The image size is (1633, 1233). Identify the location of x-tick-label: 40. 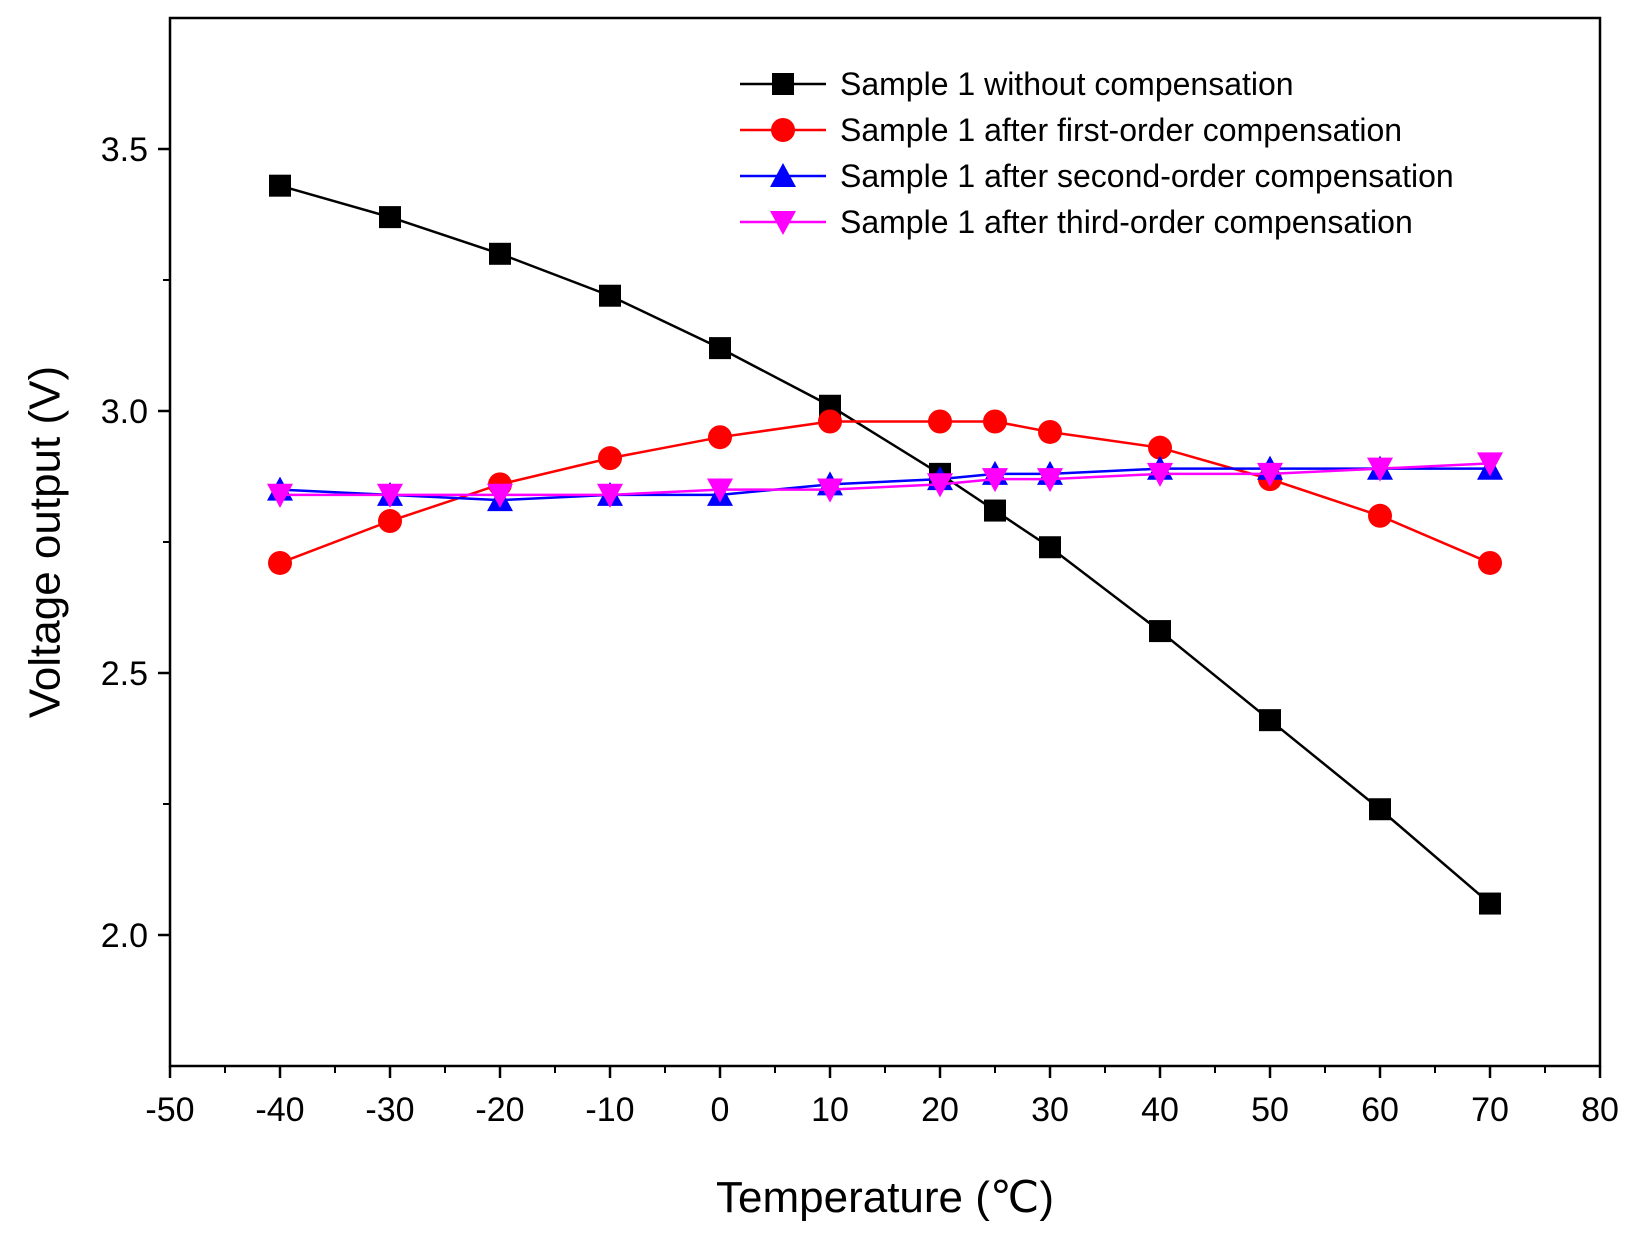
(1160, 1110).